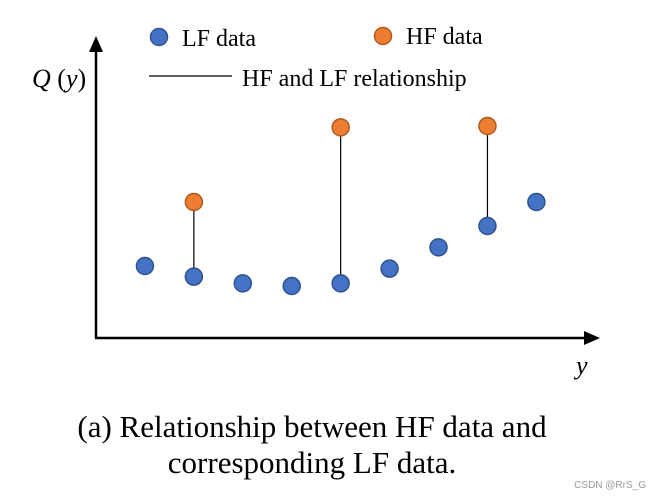 Image resolution: width=660 pixels, height=498 pixels. Describe the element at coordinates (159, 37) in the screenshot. I see `legend-lf-marker` at that location.